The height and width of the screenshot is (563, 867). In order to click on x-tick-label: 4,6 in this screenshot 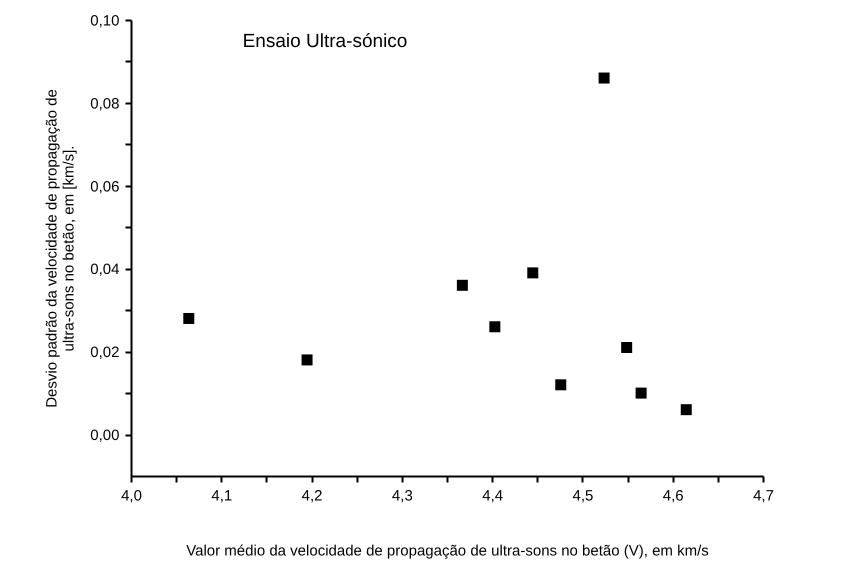, I will do `click(673, 496)`.